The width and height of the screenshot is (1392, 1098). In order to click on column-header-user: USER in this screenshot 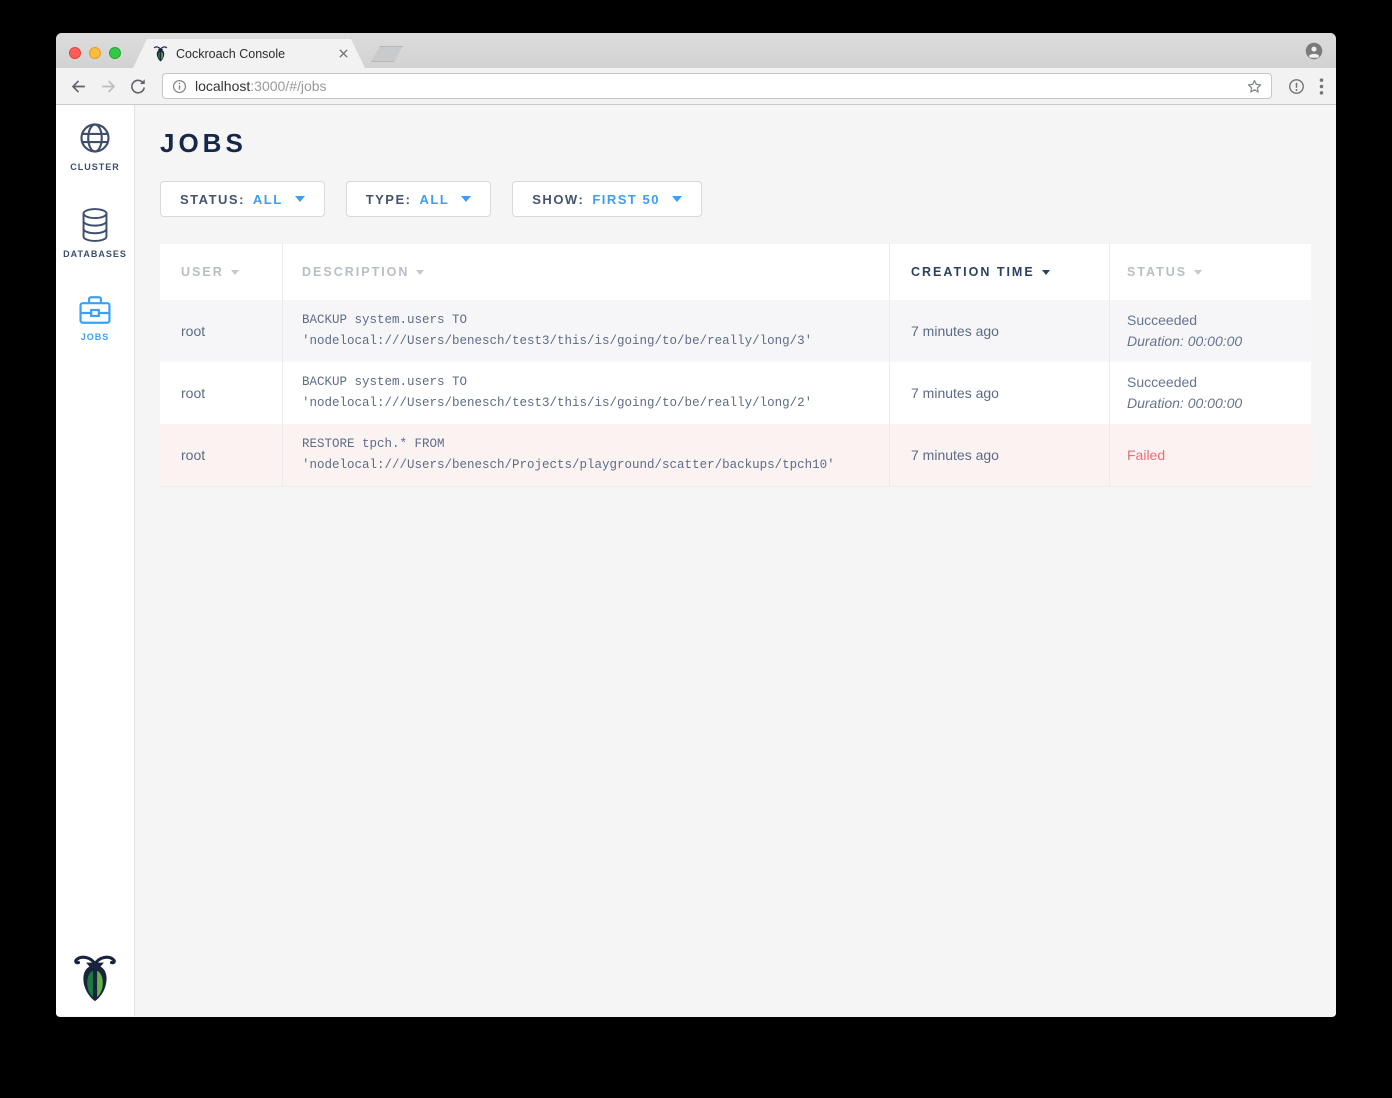, I will do `click(221, 272)`.